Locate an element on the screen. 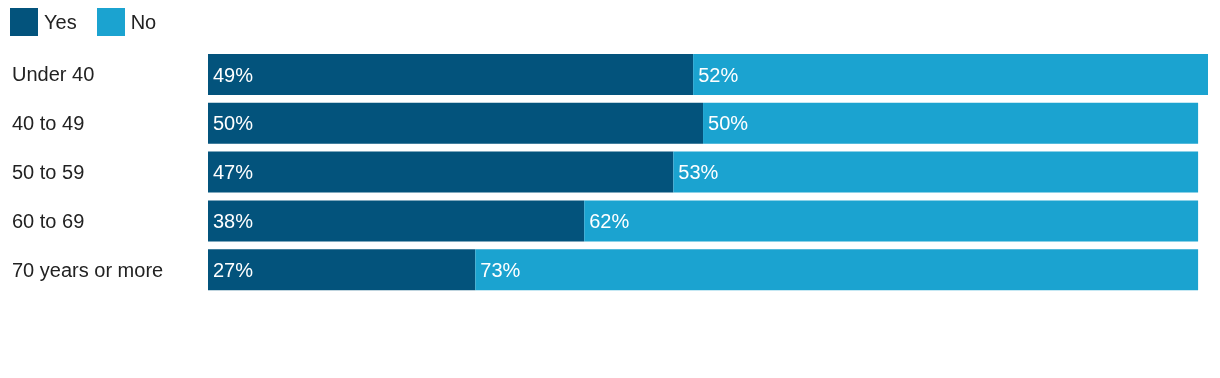  data-label: 38% is located at coordinates (233, 221).